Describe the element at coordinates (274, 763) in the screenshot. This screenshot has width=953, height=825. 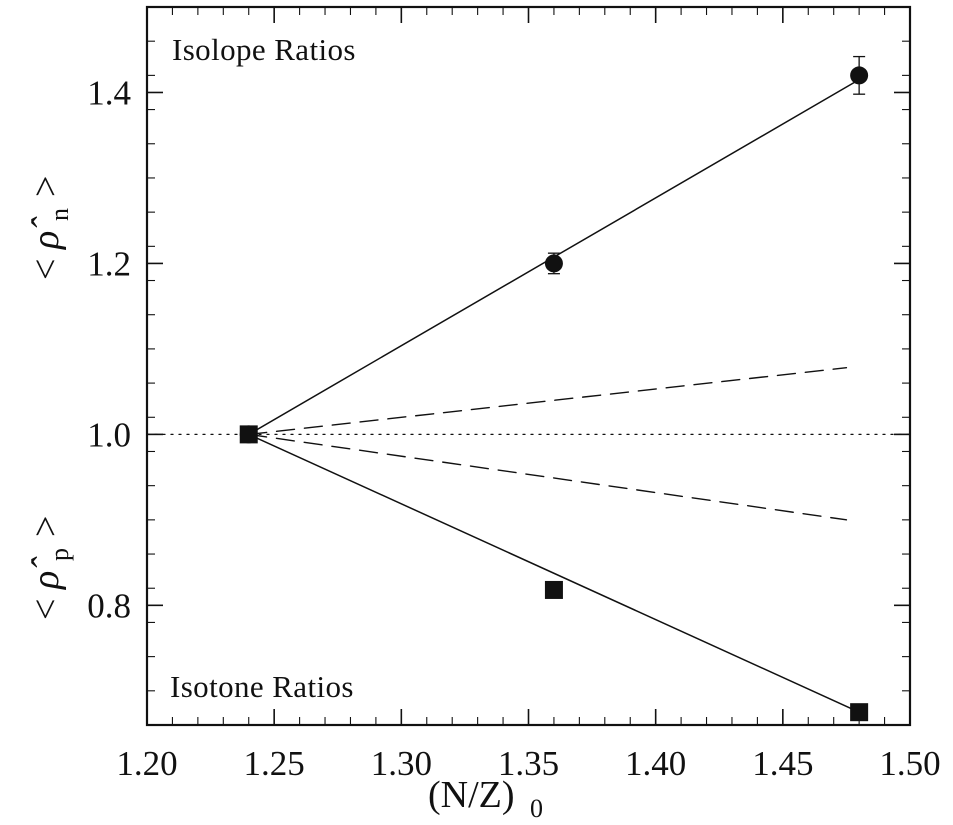
I see `x-tick-label: 1.25` at that location.